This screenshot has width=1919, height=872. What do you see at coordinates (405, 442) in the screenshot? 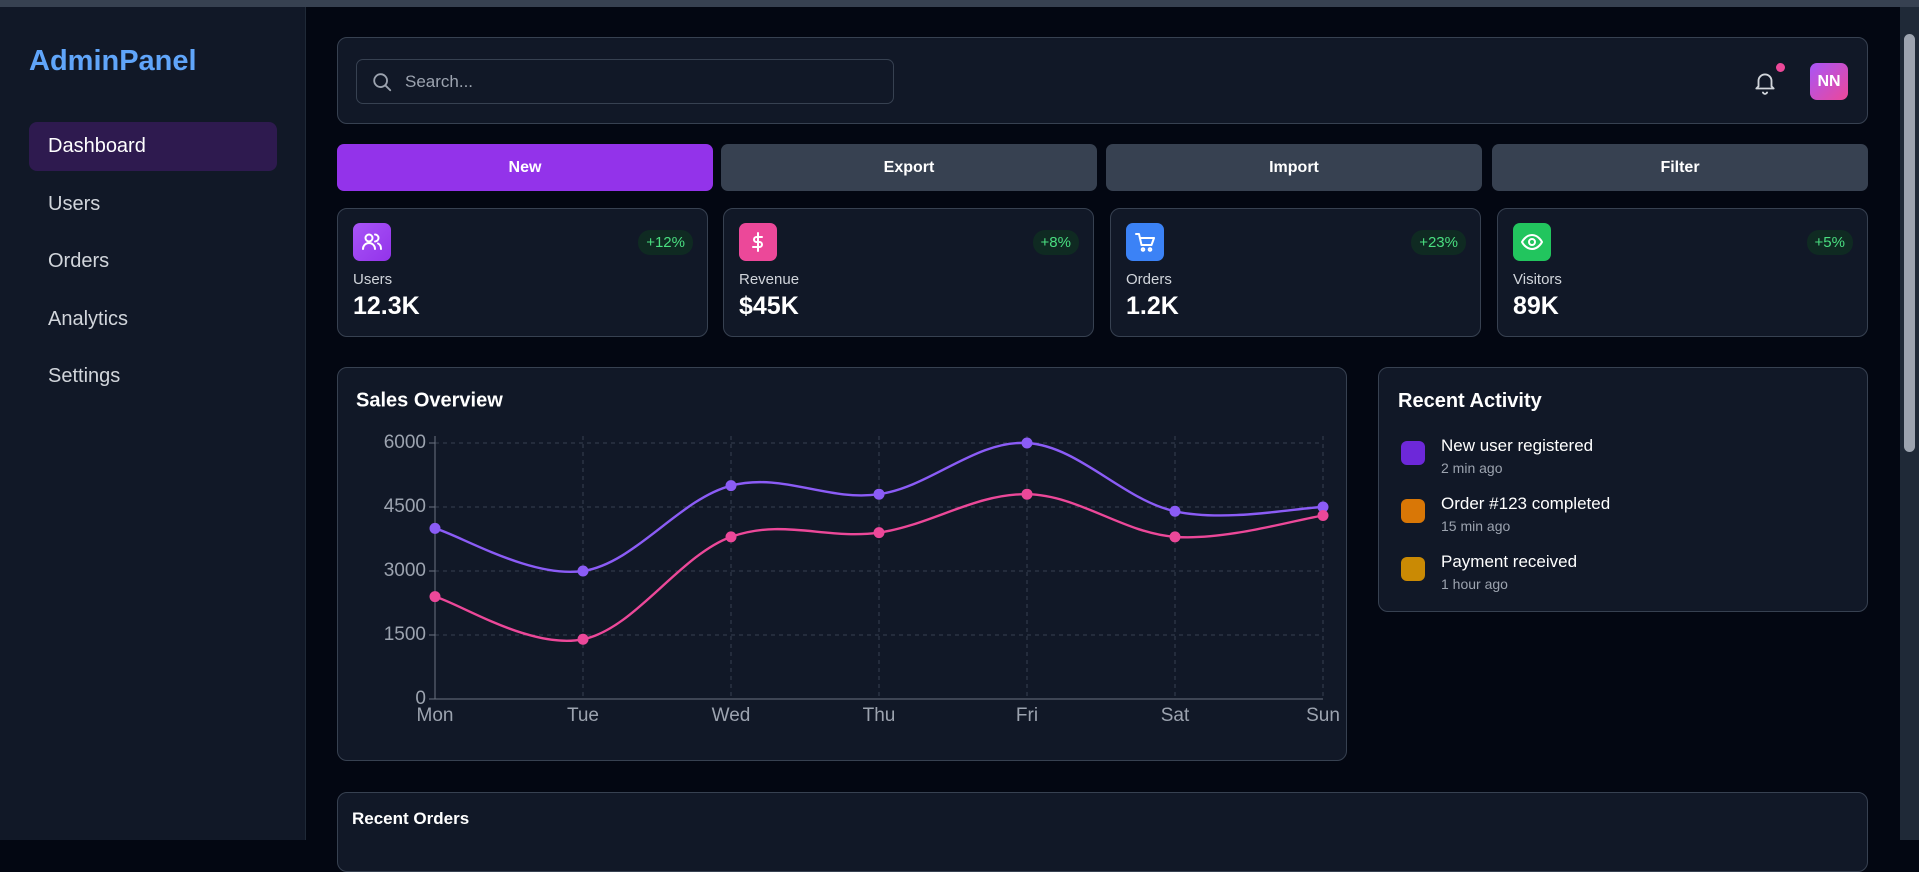
I see `y-tick-label: 6000` at bounding box center [405, 442].